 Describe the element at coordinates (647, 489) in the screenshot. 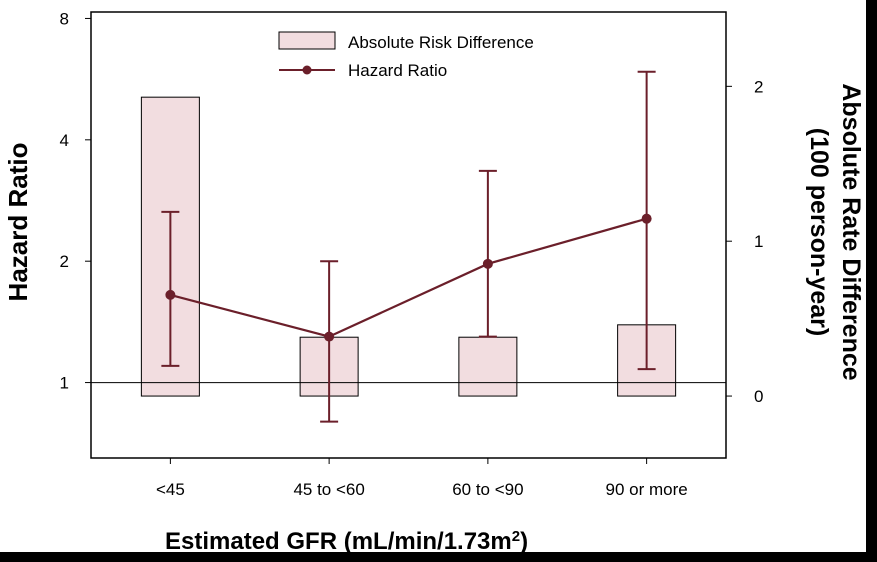

I see `x-tick-label-3: 90 or more` at that location.